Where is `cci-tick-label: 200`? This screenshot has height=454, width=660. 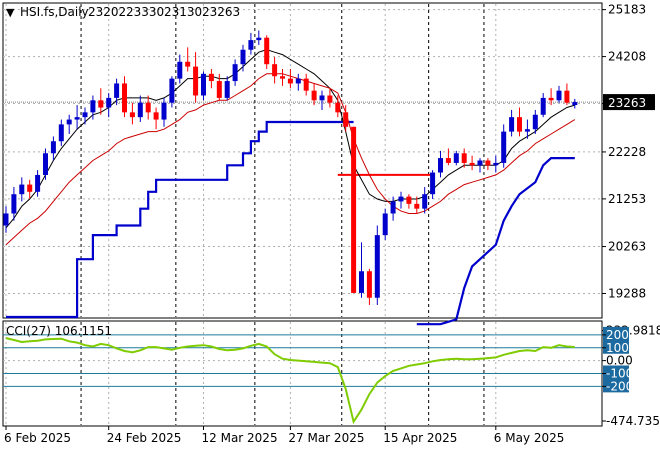
cci-tick-label: 200 is located at coordinates (617, 335).